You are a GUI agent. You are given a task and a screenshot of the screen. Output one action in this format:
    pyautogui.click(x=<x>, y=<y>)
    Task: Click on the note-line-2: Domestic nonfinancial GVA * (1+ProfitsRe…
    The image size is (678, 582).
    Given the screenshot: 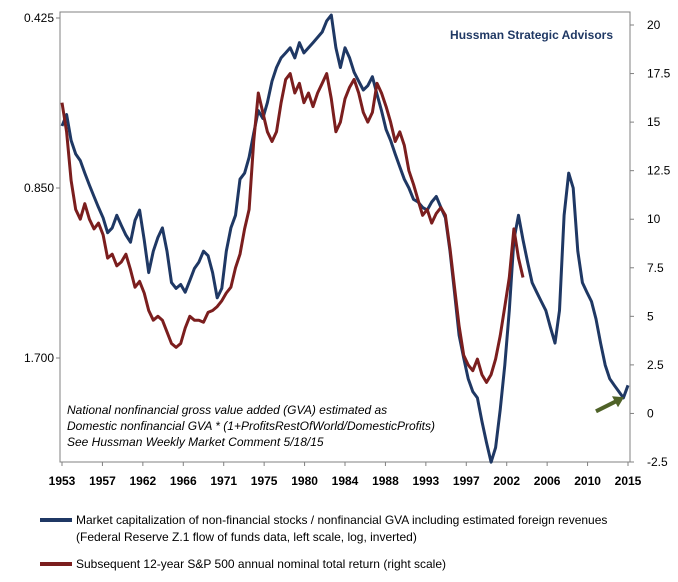 What is the action you would take?
    pyautogui.click(x=251, y=426)
    